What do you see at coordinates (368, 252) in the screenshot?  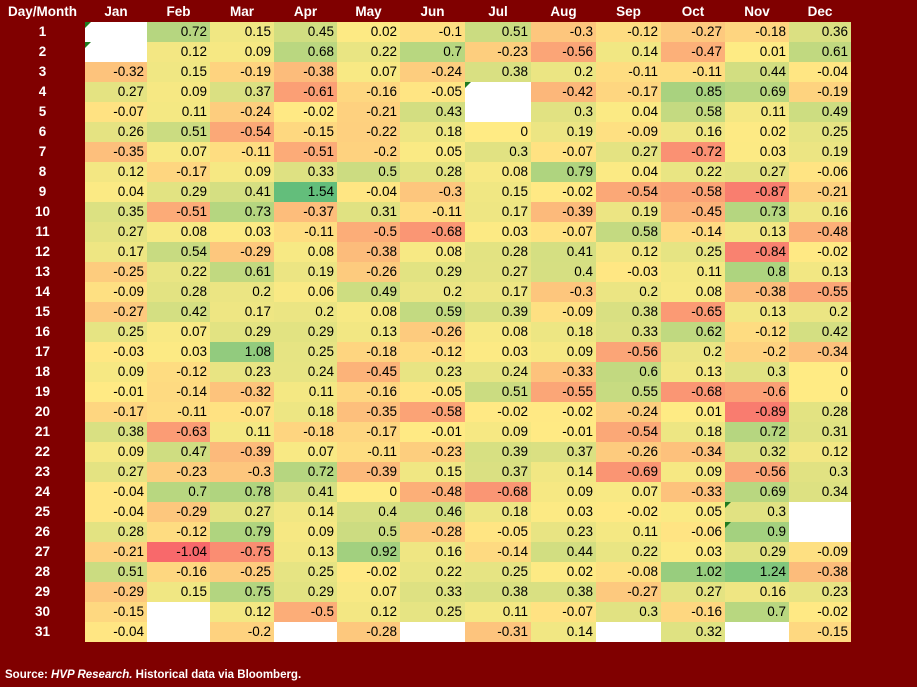 I see `value-cell: -0.38` at bounding box center [368, 252].